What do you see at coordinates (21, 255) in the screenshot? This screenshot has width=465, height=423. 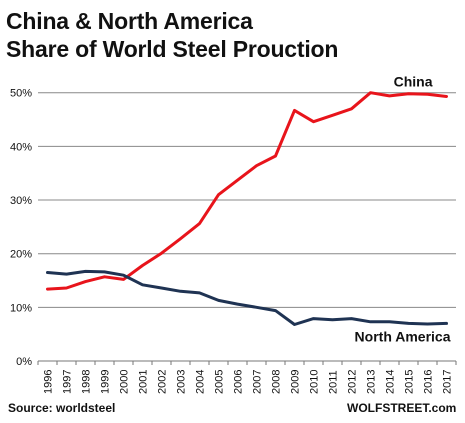 I see `y-tick-label: 20%` at bounding box center [21, 255].